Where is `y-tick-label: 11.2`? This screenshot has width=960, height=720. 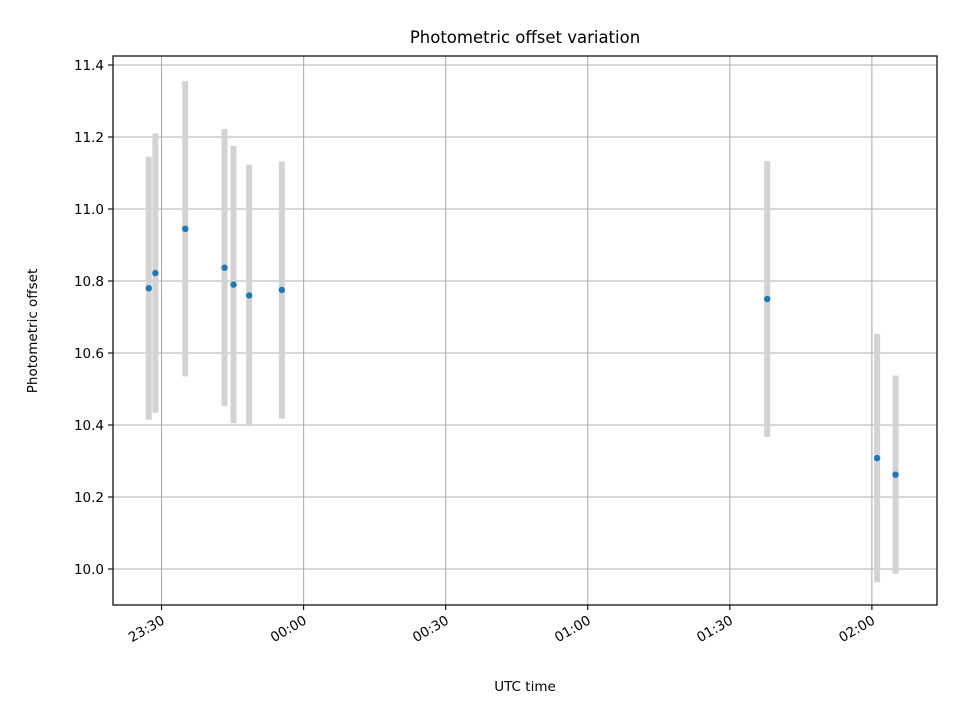 y-tick-label: 11.2 is located at coordinates (89, 138).